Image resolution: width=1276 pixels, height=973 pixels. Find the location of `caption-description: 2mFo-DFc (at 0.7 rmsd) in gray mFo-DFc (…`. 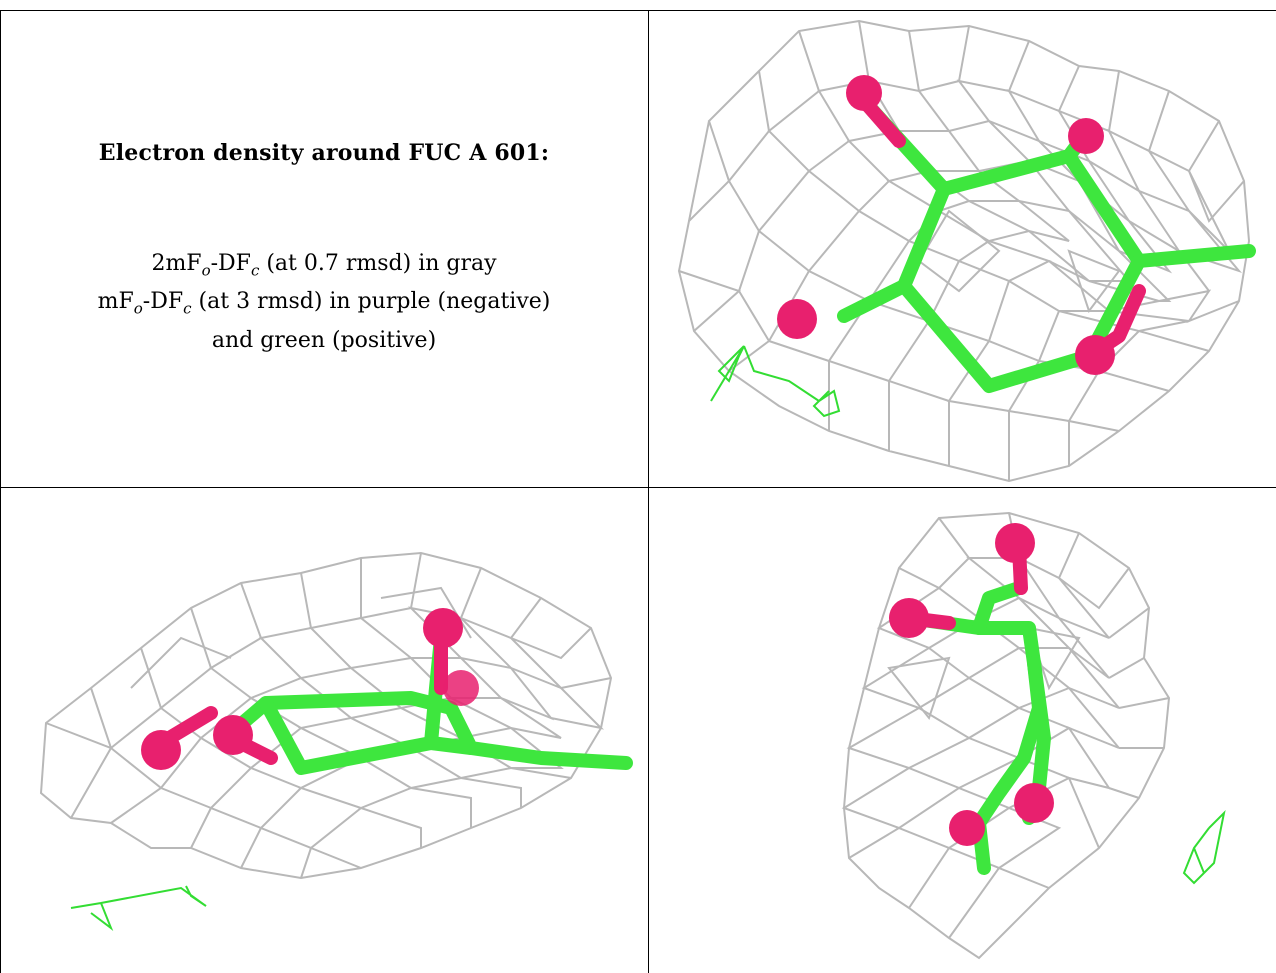

caption-description: 2mFo-DFc (at 0.7 rmsd) in gray mFo-DFc (… is located at coordinates (324, 302).